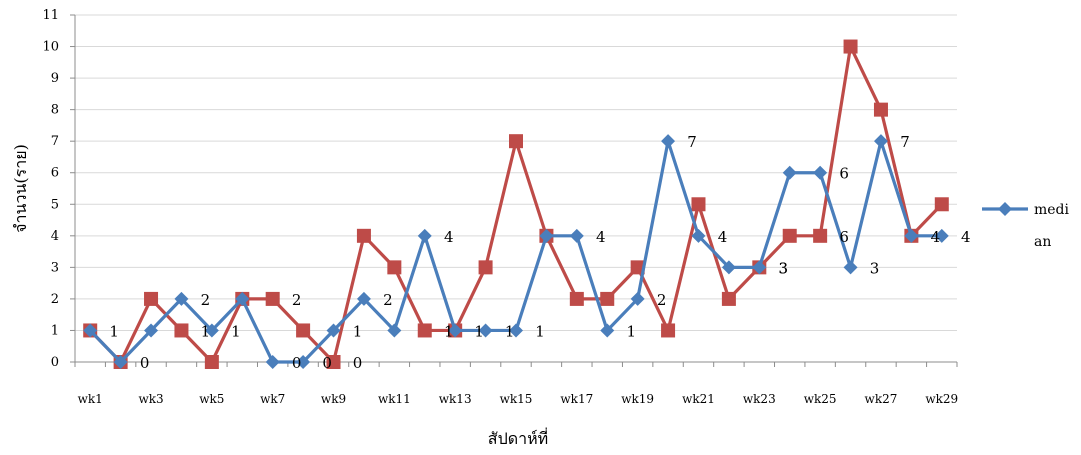 This screenshot has width=1081, height=455. What do you see at coordinates (1052, 210) in the screenshot?
I see `legend-label: medi` at bounding box center [1052, 210].